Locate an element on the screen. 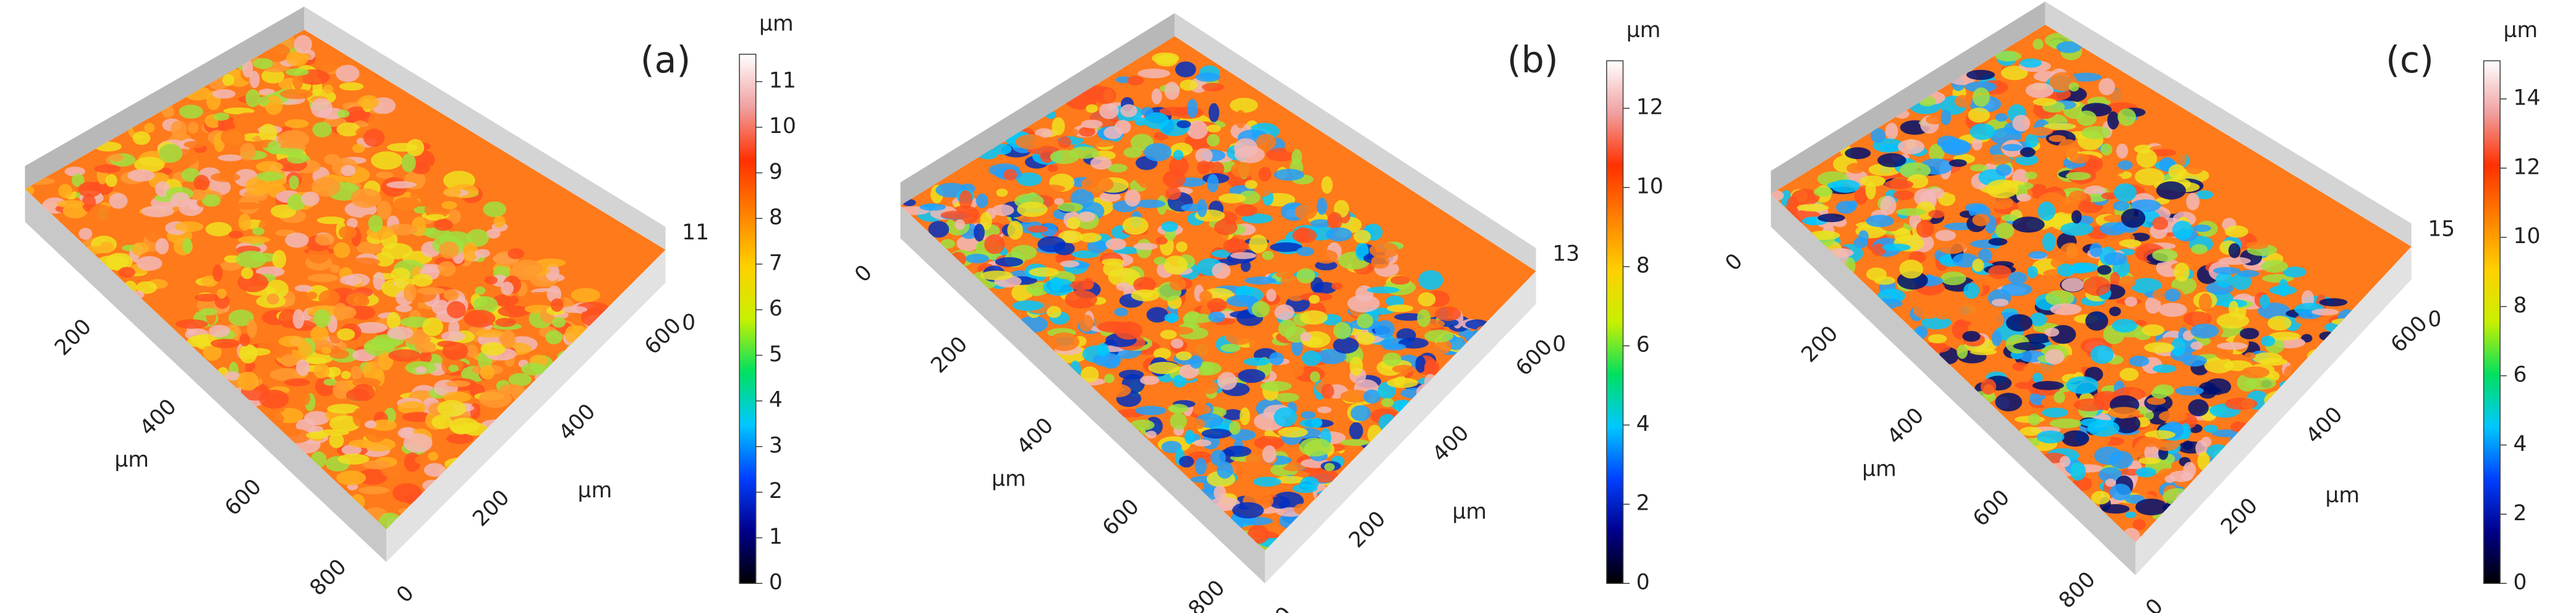 The height and width of the screenshot is (613, 2576). y-tick-label: 600 is located at coordinates (1534, 358).